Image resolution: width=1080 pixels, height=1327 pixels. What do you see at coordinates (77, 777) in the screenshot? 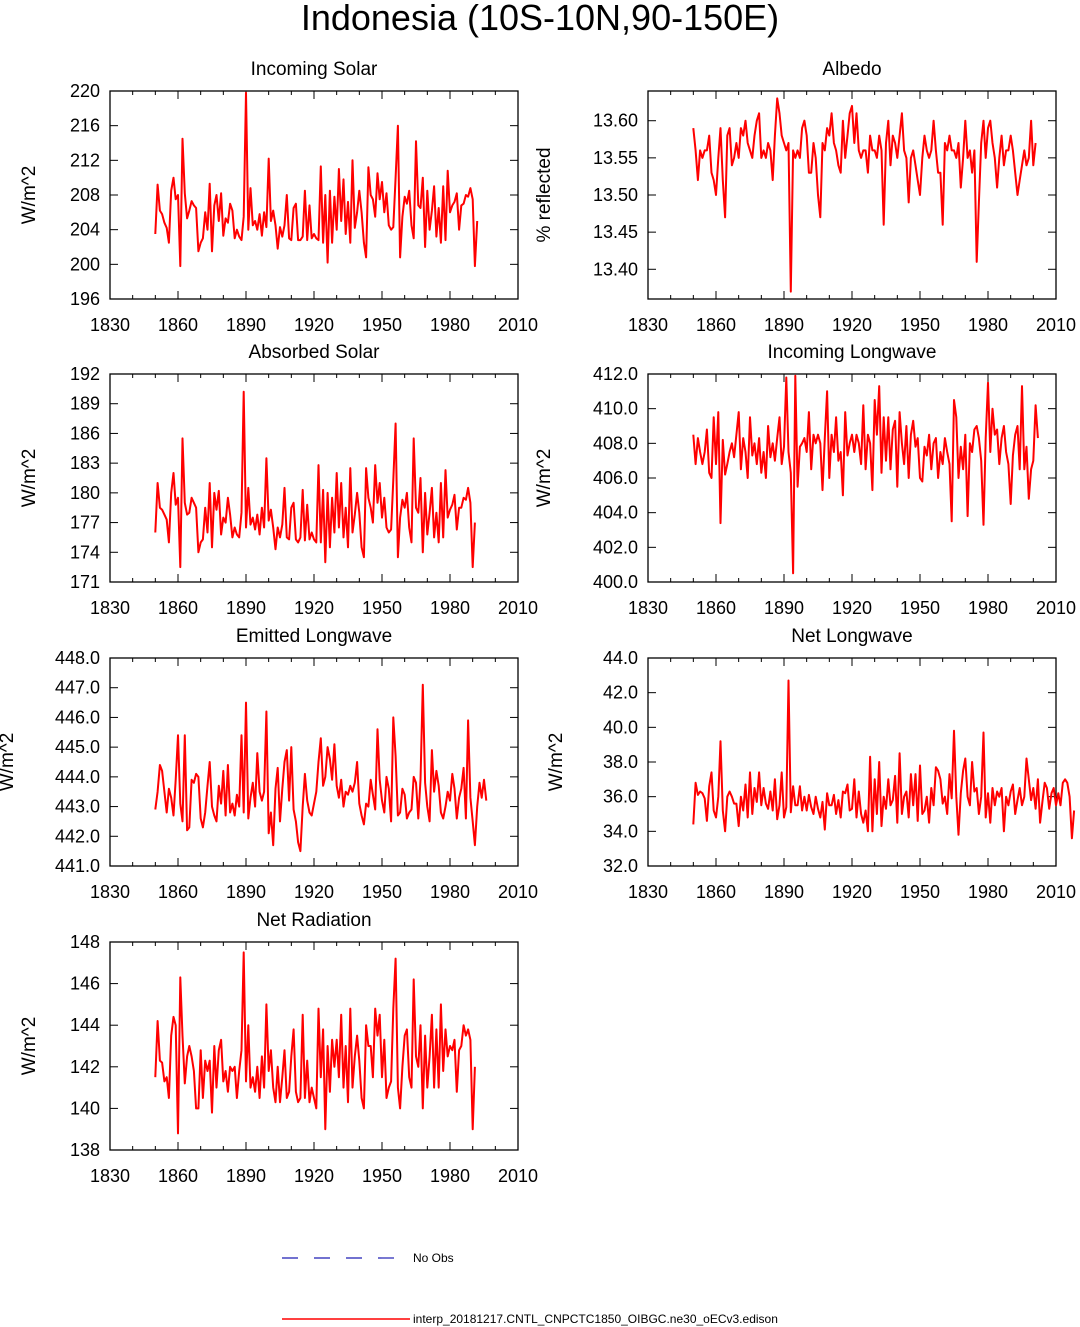
I see `y-tick-label: 444.0` at bounding box center [77, 777].